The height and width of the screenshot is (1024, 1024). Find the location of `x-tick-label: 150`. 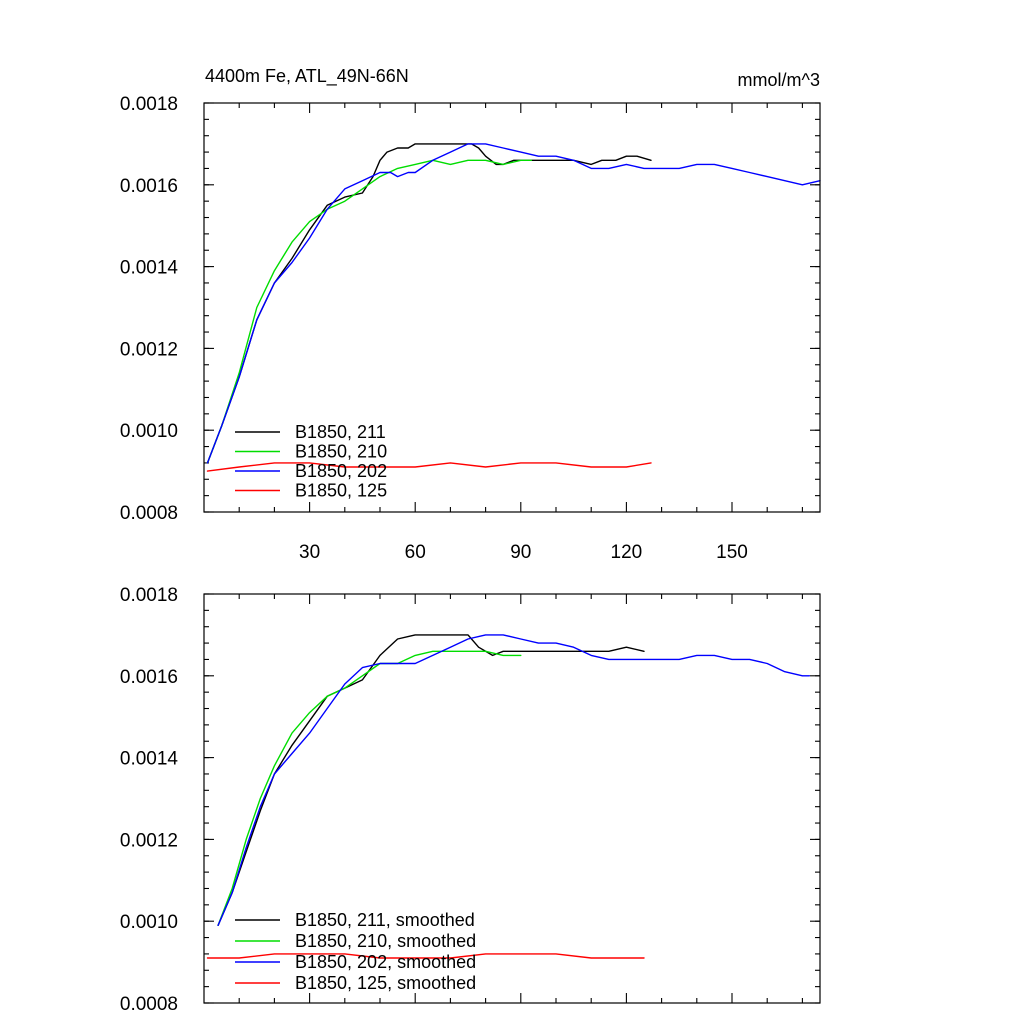

x-tick-label: 150 is located at coordinates (732, 552).